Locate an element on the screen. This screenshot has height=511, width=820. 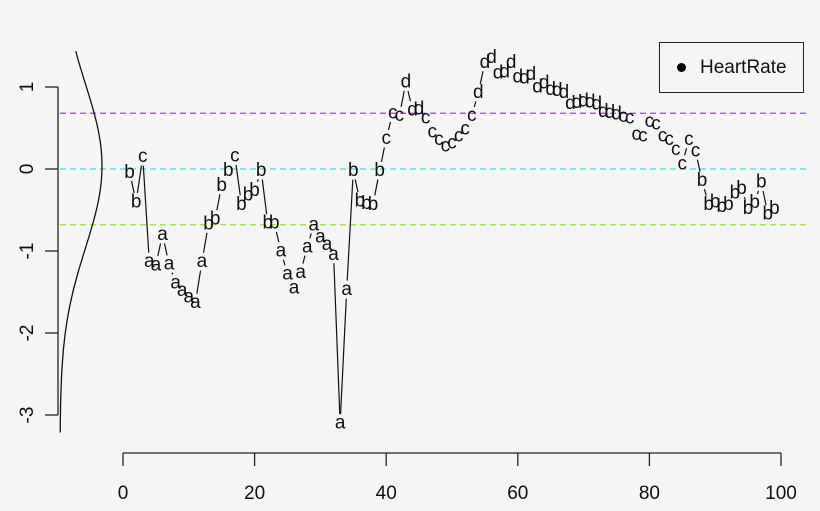
x-tick-label: 60 is located at coordinates (517, 493).